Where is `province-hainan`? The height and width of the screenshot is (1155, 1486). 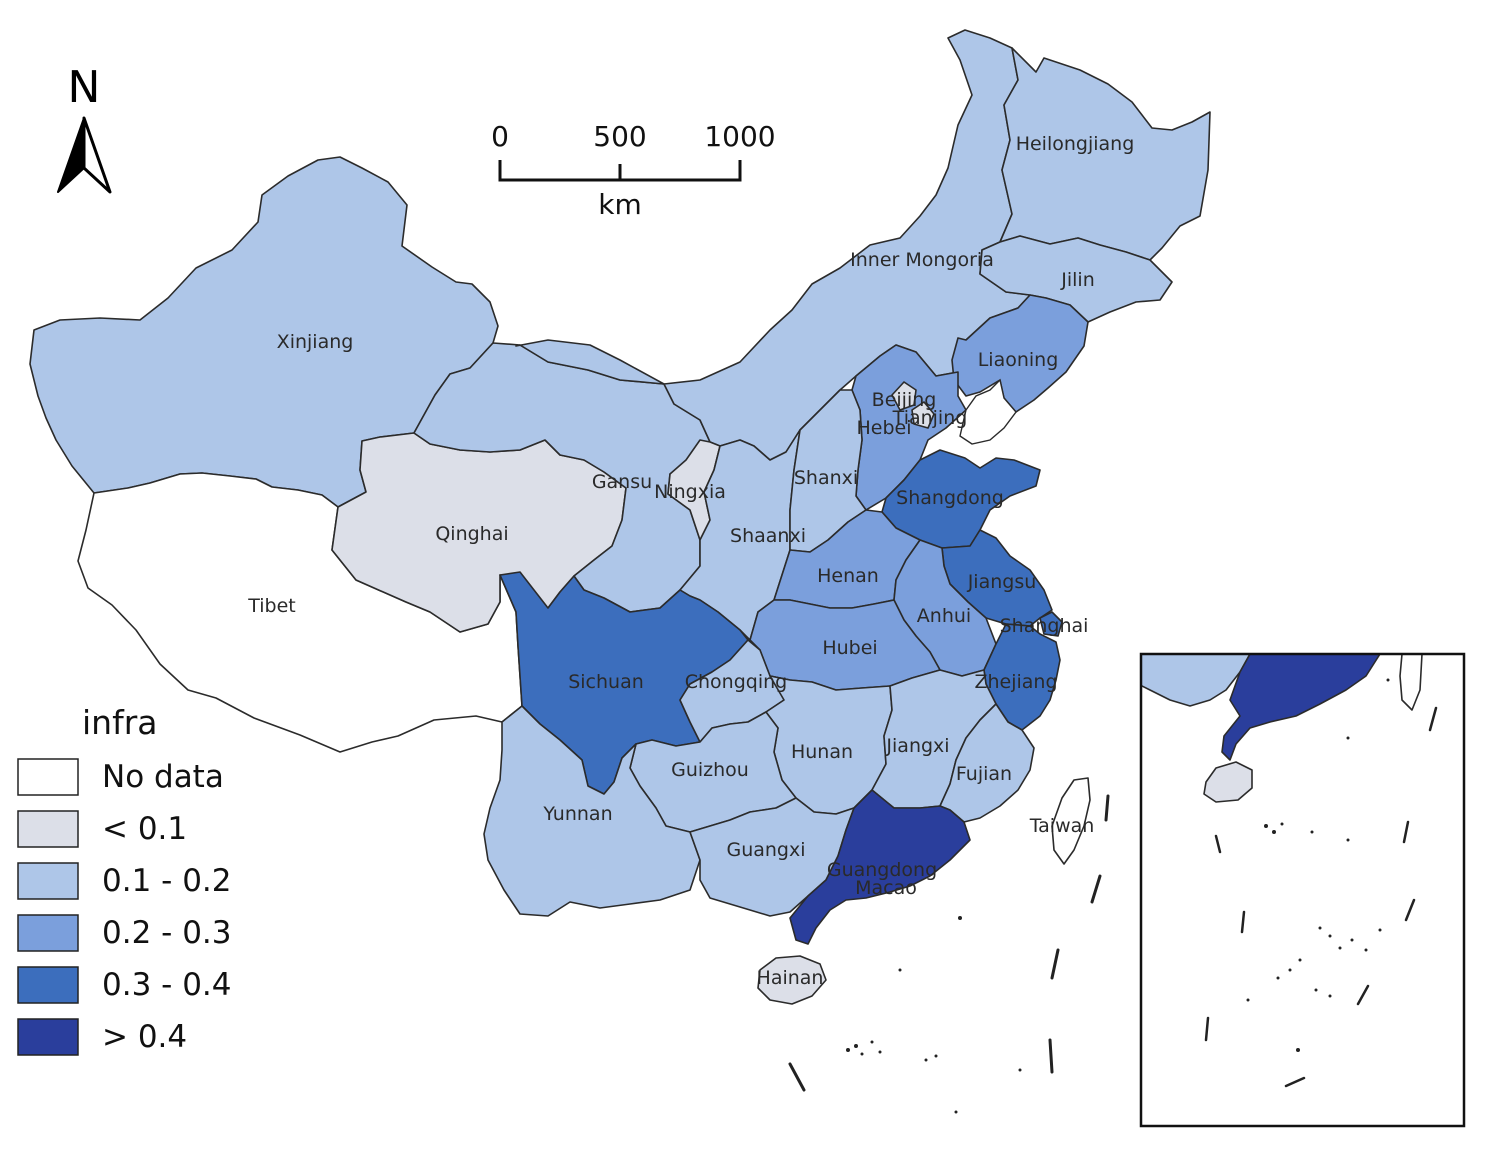
province-hainan is located at coordinates (792, 980).